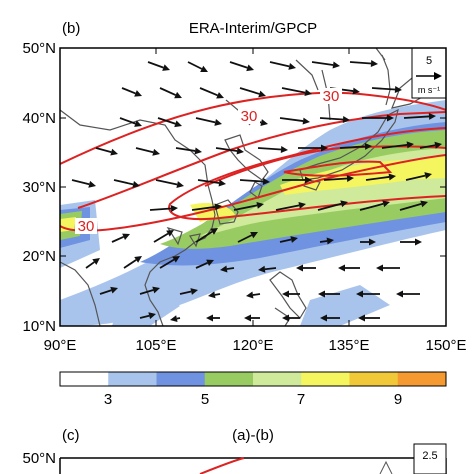 The image size is (474, 474). I want to click on latitude-labels: 50°N 40°N 30°N 20°N 10°N, so click(39, 187).